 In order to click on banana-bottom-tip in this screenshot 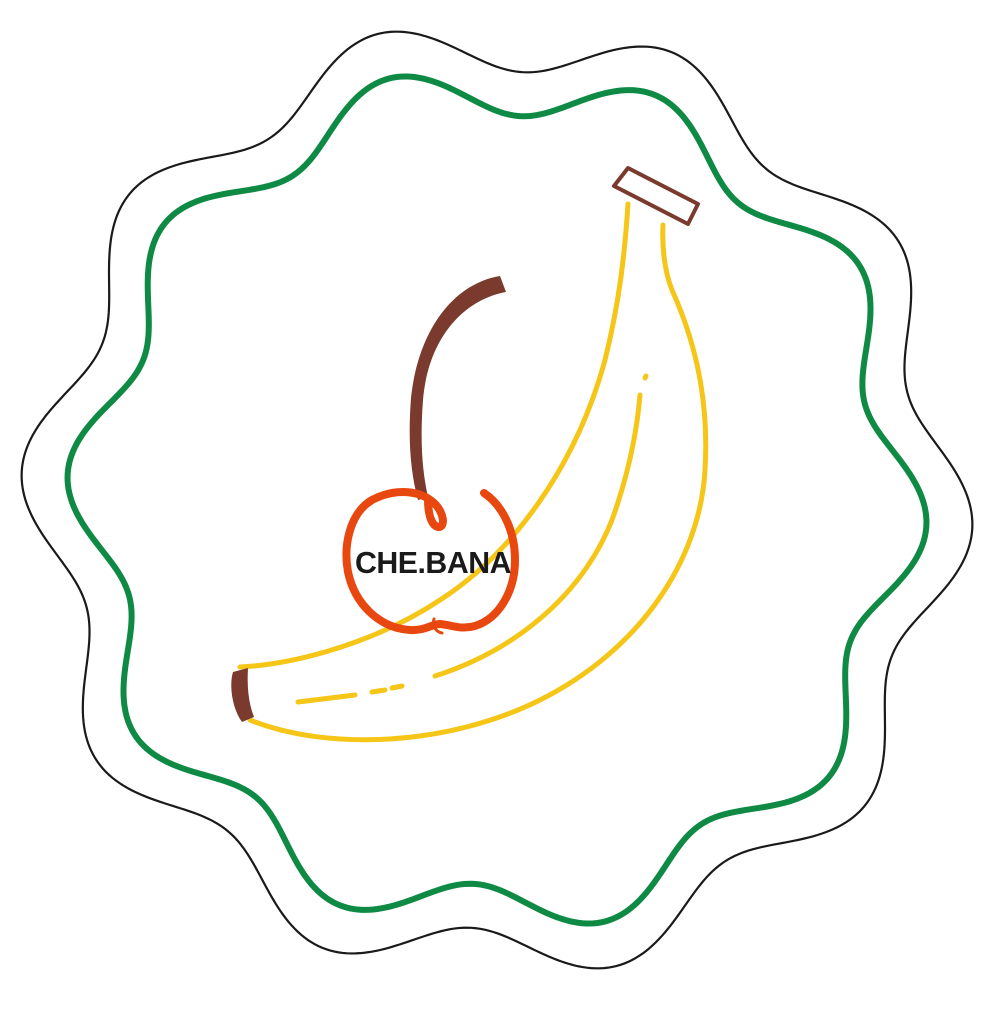, I will do `click(242, 695)`.